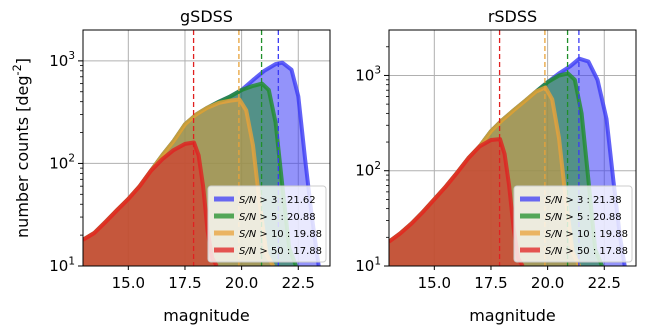 The image size is (664, 327). What do you see at coordinates (277, 200) in the screenshot?
I see `legend-label: S/N > 3 : 21.62` at bounding box center [277, 200].